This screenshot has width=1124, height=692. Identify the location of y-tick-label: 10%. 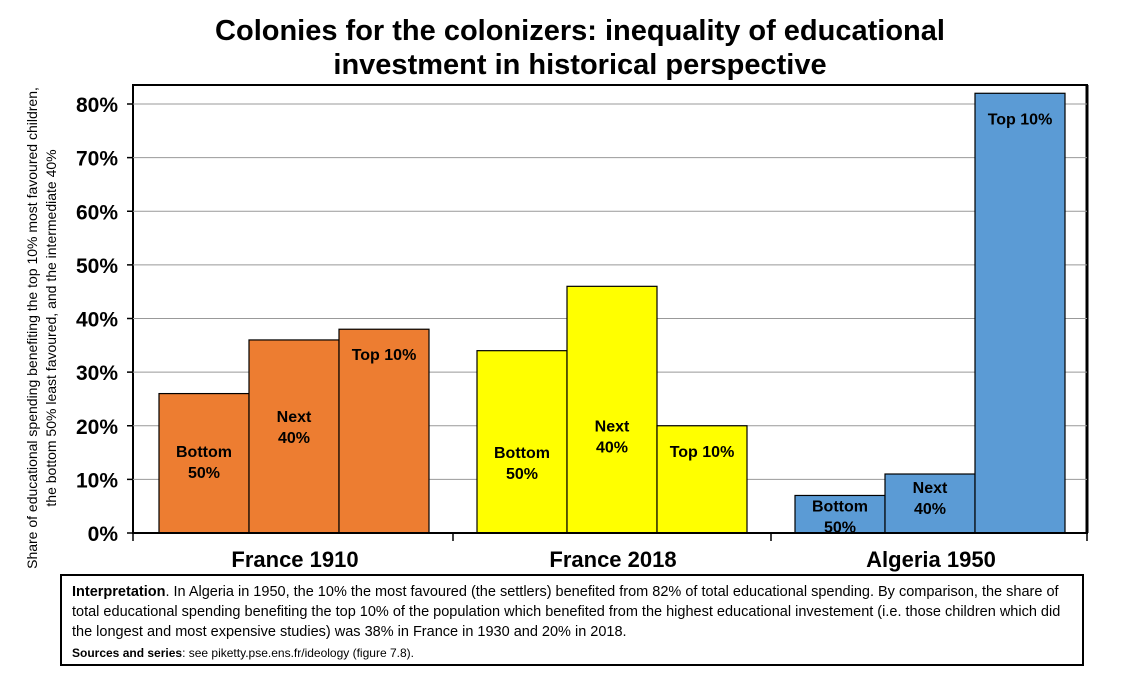
(97, 480).